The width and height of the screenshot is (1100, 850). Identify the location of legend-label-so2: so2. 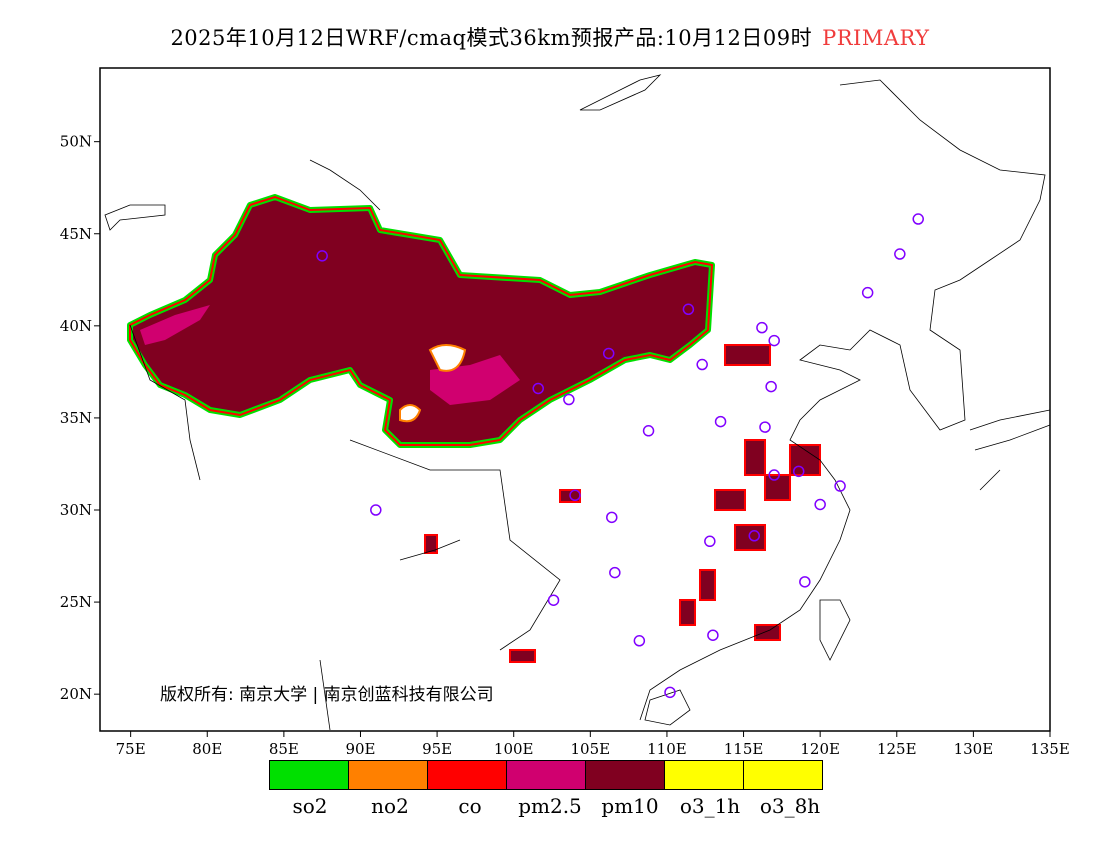
(310, 806).